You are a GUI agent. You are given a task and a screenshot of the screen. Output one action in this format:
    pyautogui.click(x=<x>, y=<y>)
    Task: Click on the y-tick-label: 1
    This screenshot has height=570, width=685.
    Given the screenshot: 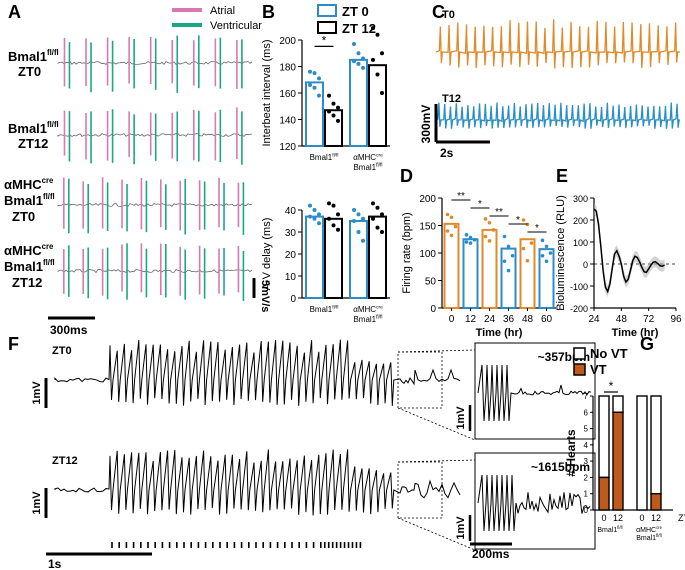 What is the action you would take?
    pyautogui.click(x=586, y=494)
    